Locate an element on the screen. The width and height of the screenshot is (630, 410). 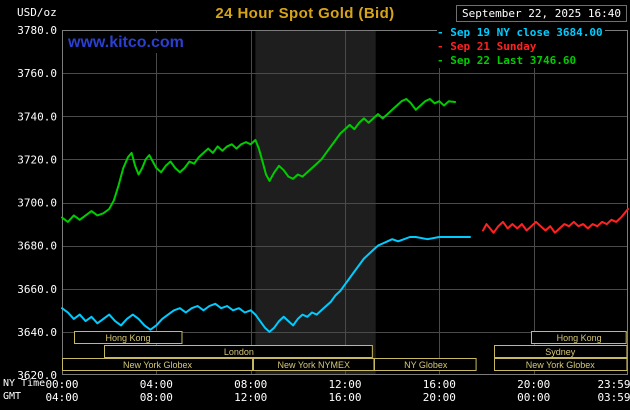
y-tick-label: 3660.0 is located at coordinates (37, 289).